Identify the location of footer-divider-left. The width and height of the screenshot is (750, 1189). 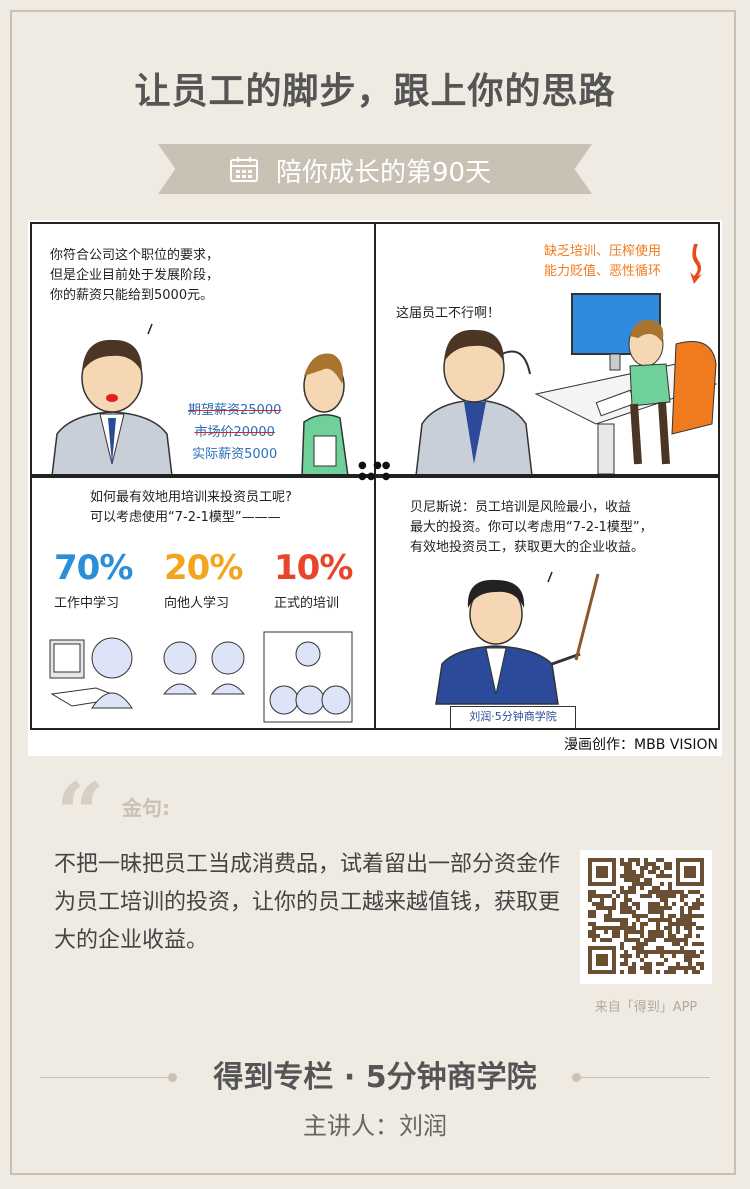
(105, 1077).